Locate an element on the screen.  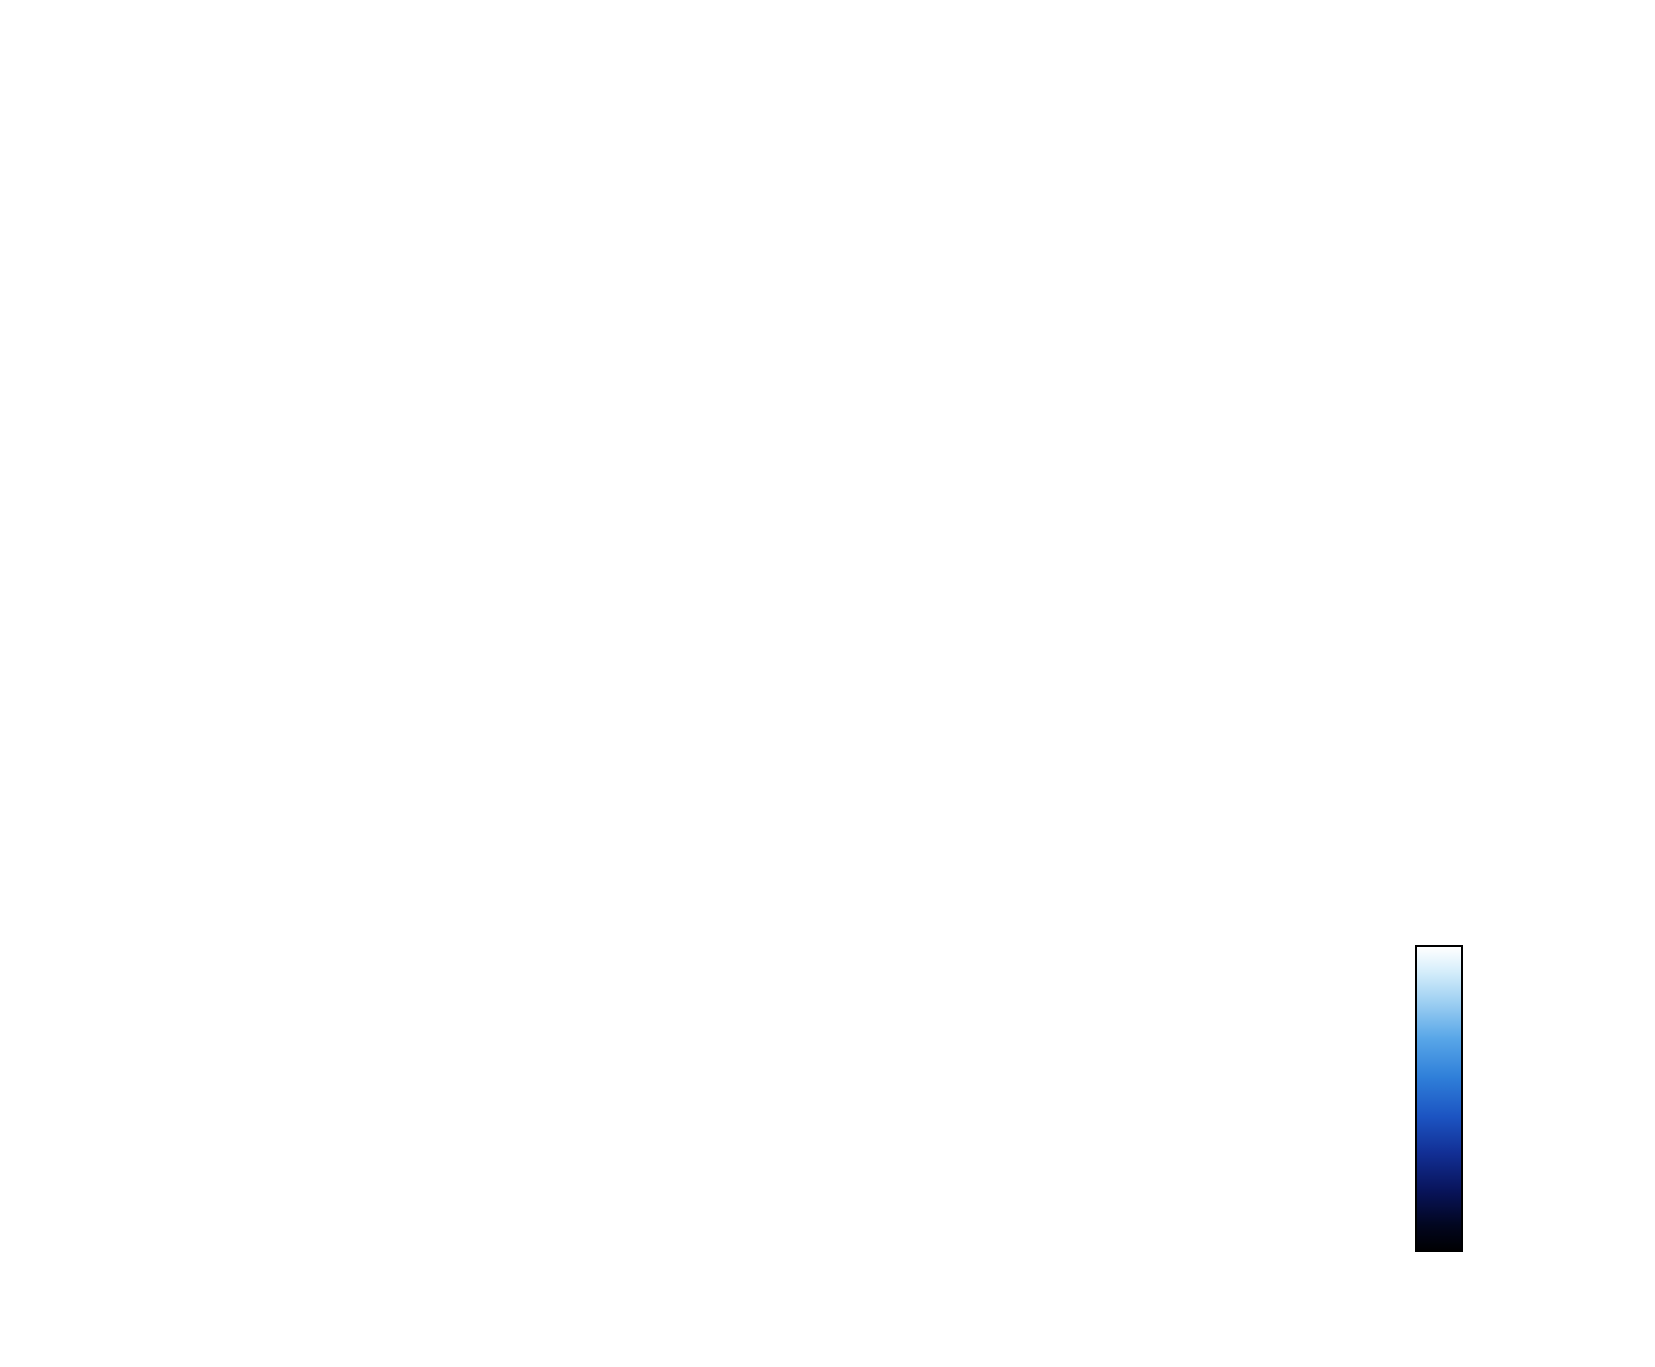
ephemeris-row-n-skr is located at coordinates (1448, 483).